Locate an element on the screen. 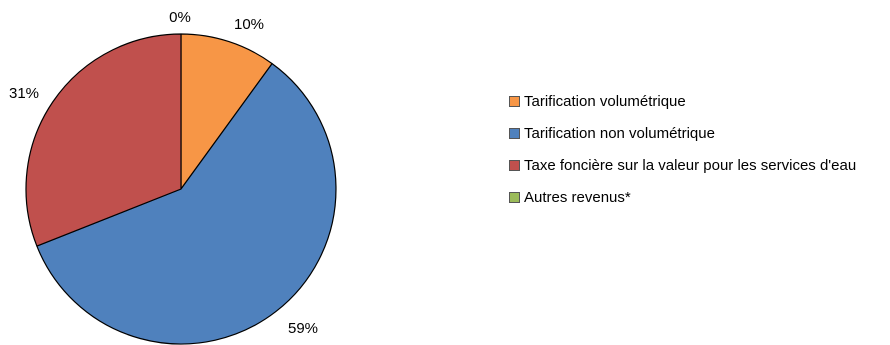 Image resolution: width=890 pixels, height=345 pixels. legend-item-2: Tarification non volumétrique is located at coordinates (682, 133).